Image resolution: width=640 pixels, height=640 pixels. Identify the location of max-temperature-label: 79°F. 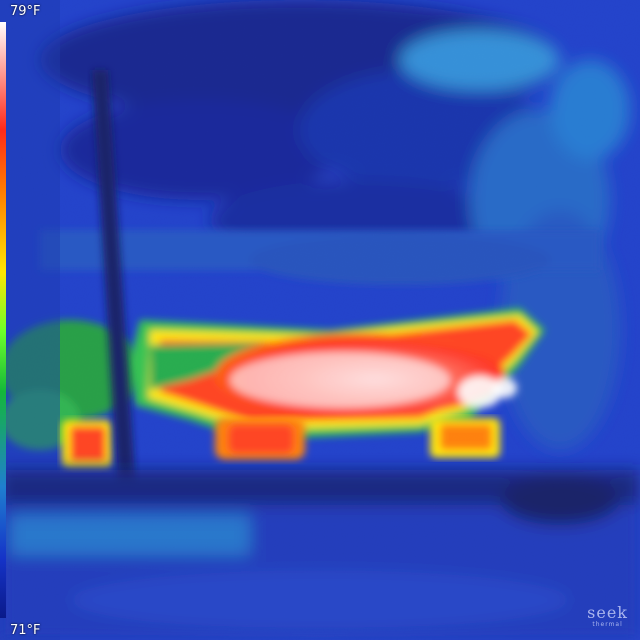
(25, 11).